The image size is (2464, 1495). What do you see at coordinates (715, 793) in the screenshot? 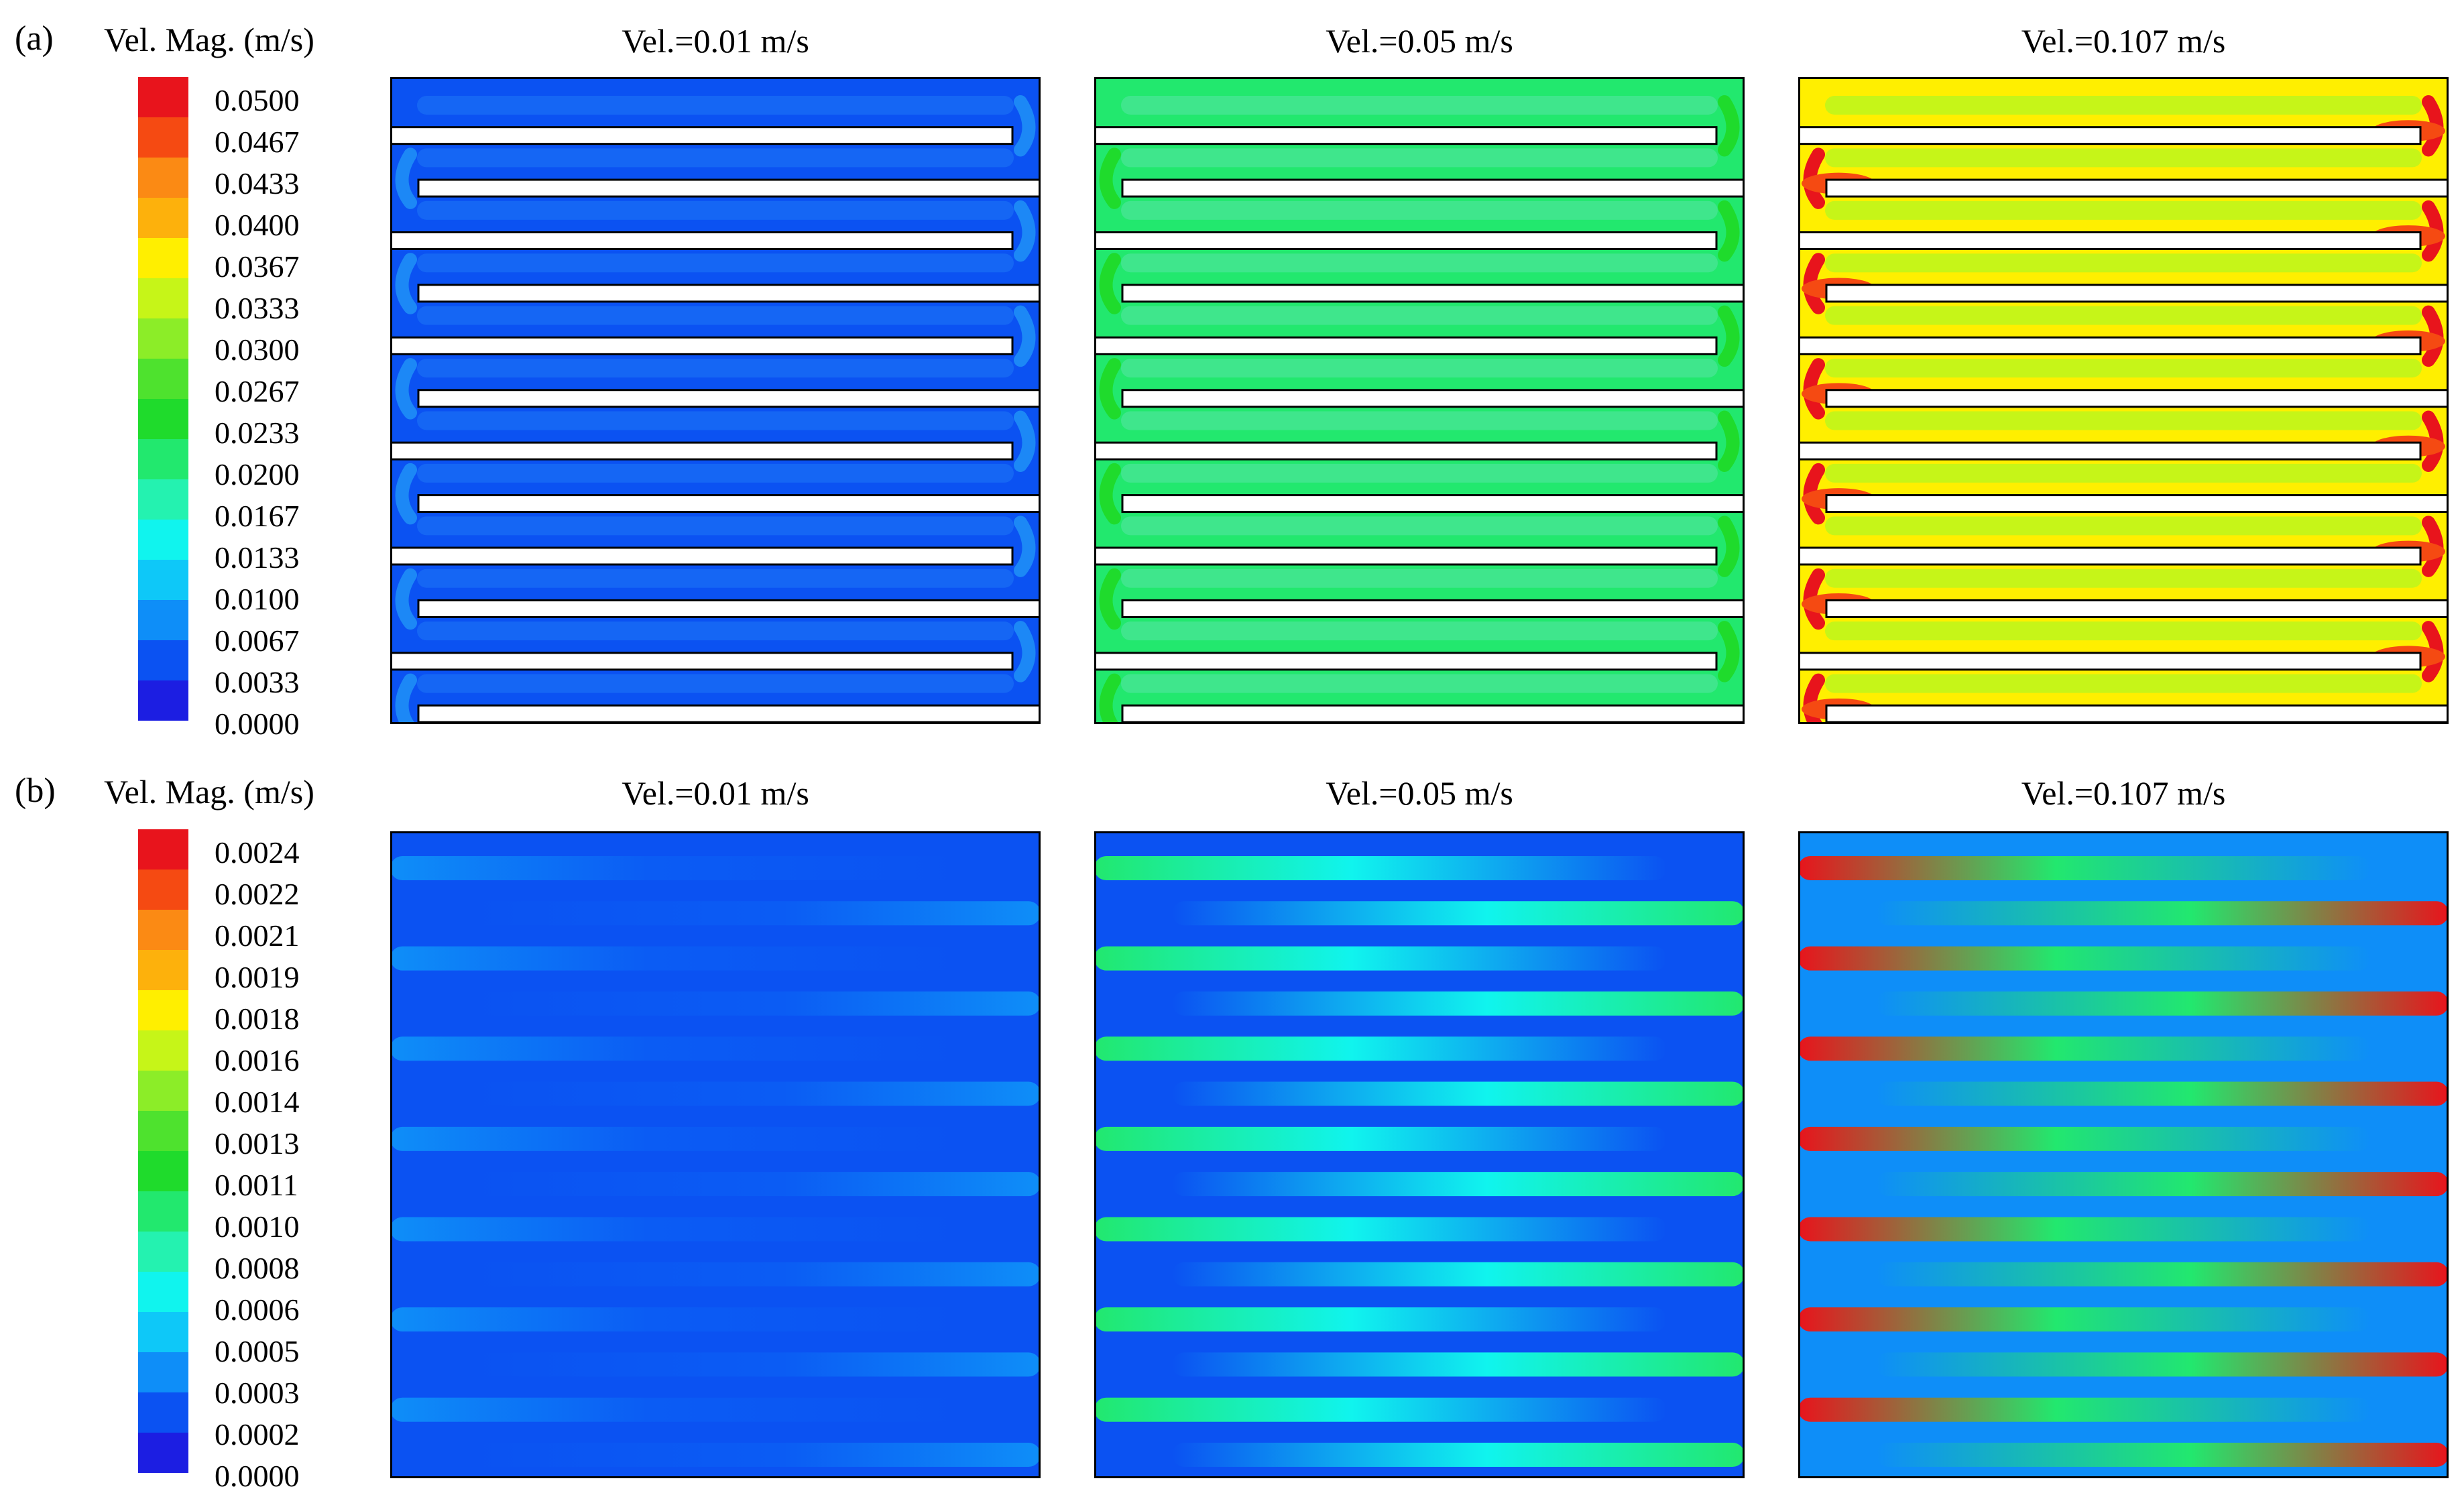
I see `panel-b-col1-title: Vel.=0.01 m/s` at bounding box center [715, 793].